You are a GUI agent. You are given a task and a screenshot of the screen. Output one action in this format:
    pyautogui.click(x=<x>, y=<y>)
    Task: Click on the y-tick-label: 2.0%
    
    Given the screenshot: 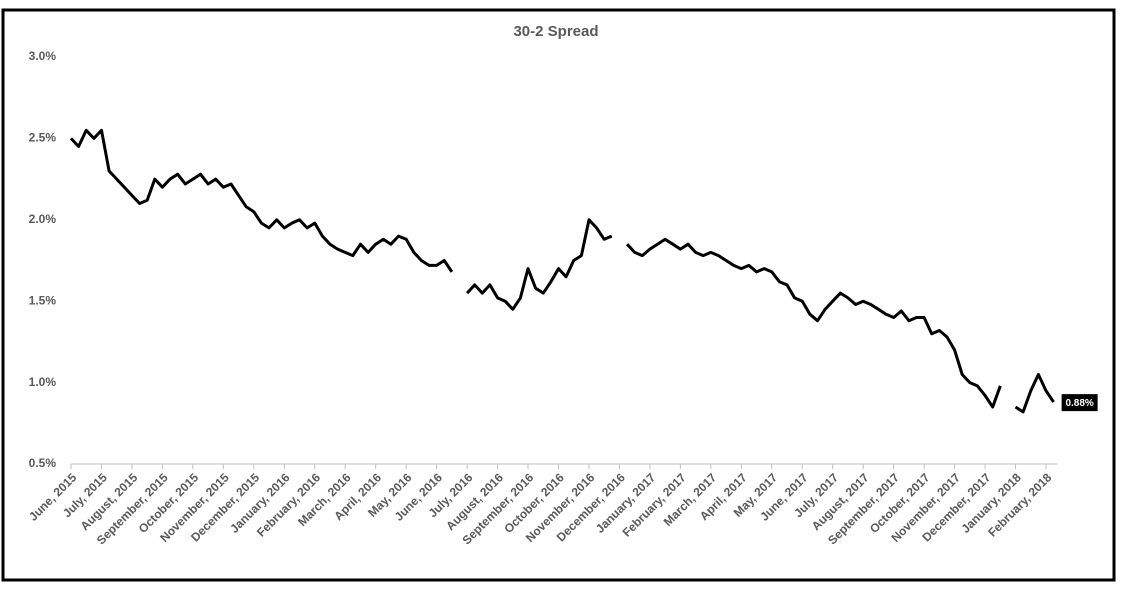 What is the action you would take?
    pyautogui.click(x=43, y=219)
    